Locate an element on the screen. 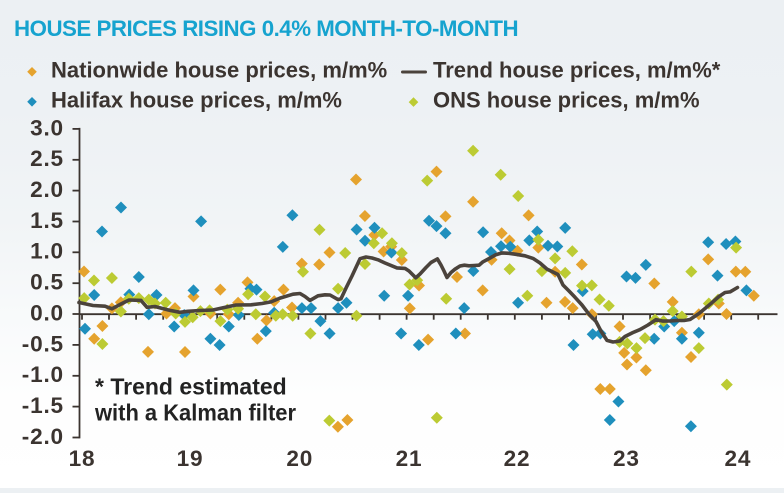 This screenshot has width=784, height=493. svg-text: Halifax house prices, m/m% is located at coordinates (196, 100).